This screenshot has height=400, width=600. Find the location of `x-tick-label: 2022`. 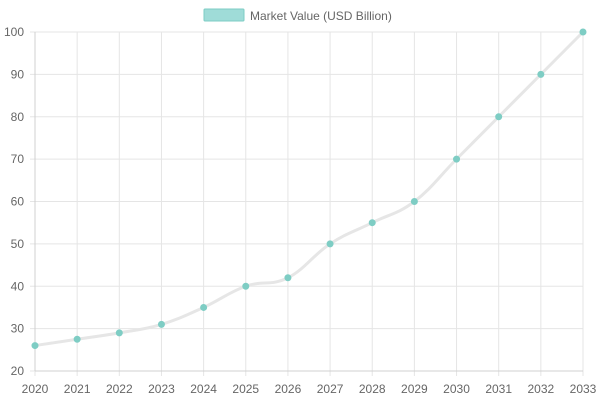

x-tick-label: 2022 is located at coordinates (119, 389).